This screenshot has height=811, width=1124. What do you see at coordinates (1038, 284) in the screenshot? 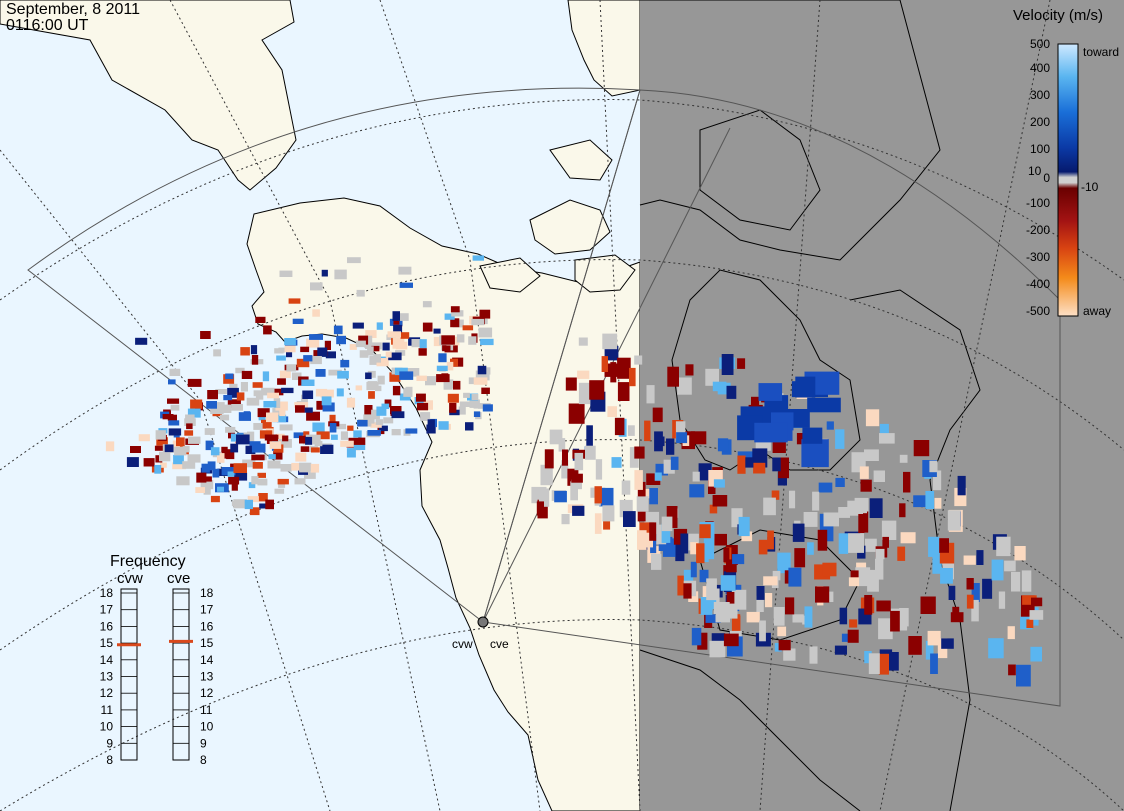
I see `velocity-tick-label: -400` at bounding box center [1038, 284].